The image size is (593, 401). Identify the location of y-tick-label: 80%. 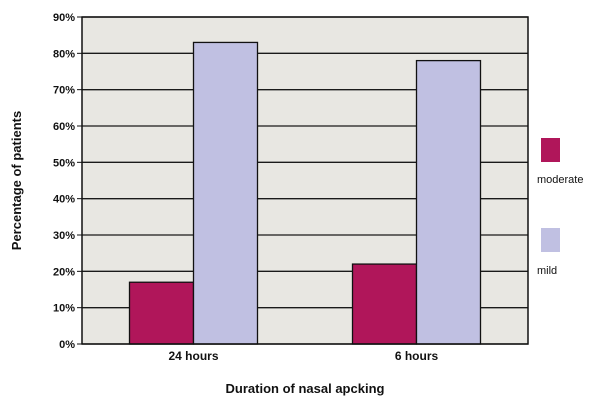
(64, 54).